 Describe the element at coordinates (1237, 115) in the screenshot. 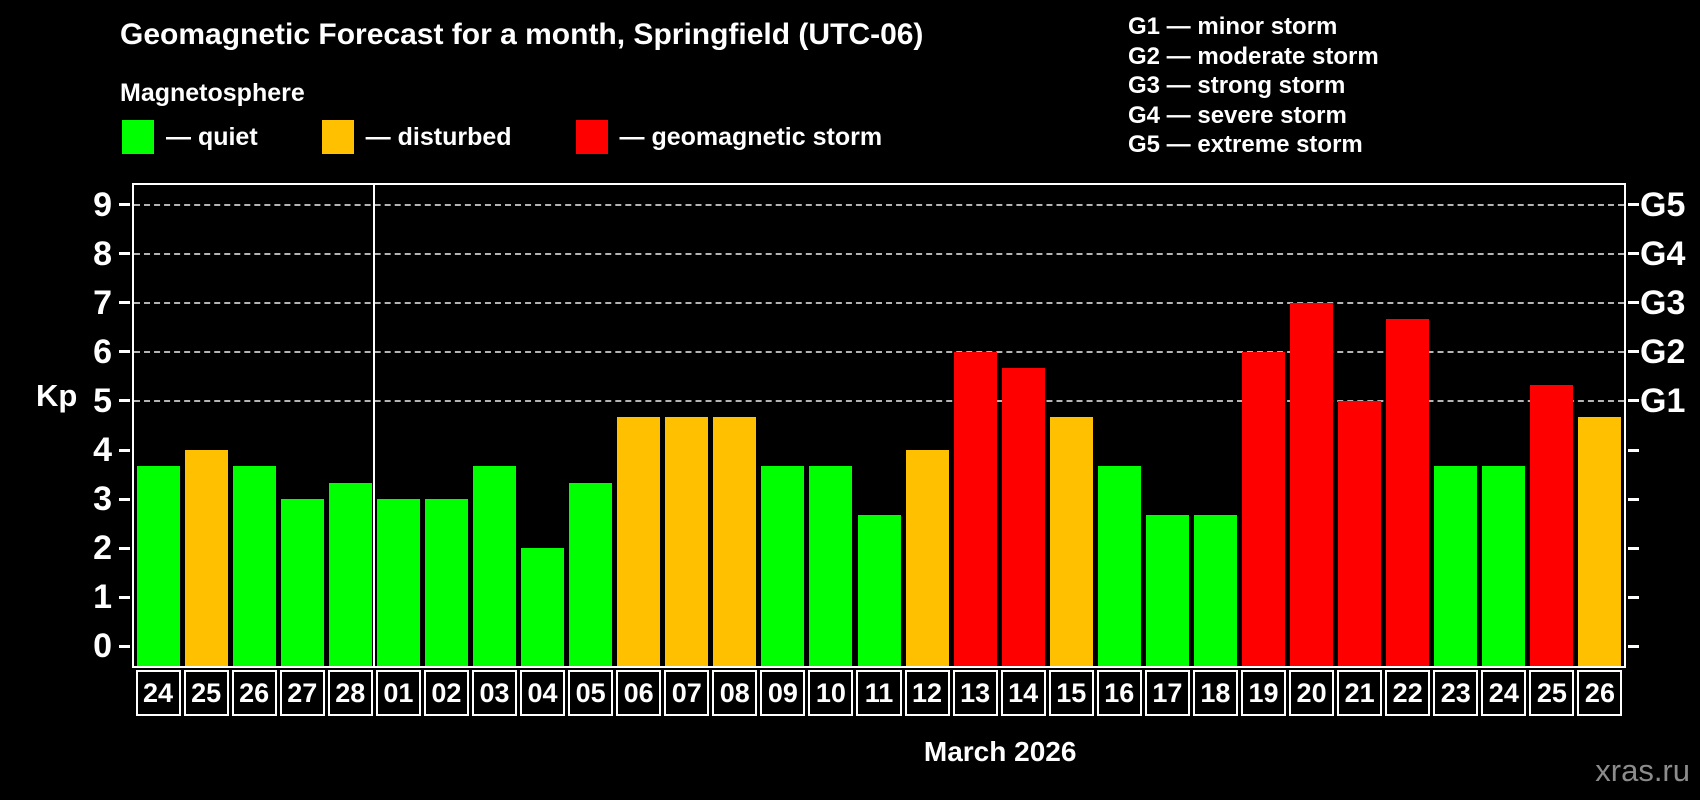

I see `g-scale-legend-line: G4 — severe storm` at that location.